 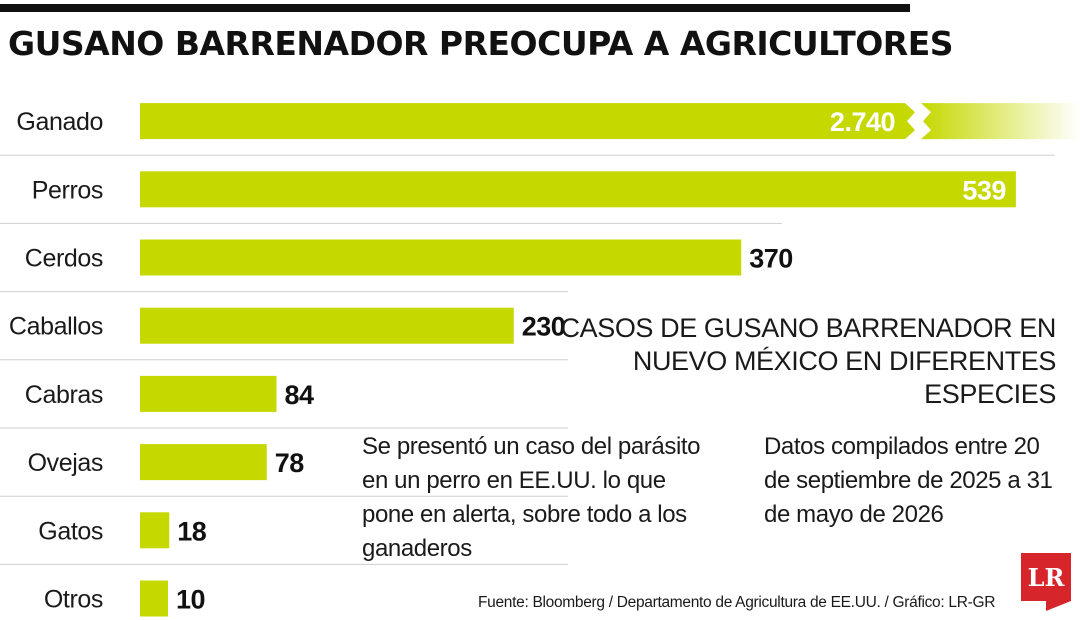 I want to click on value-label: 539, so click(x=984, y=190).